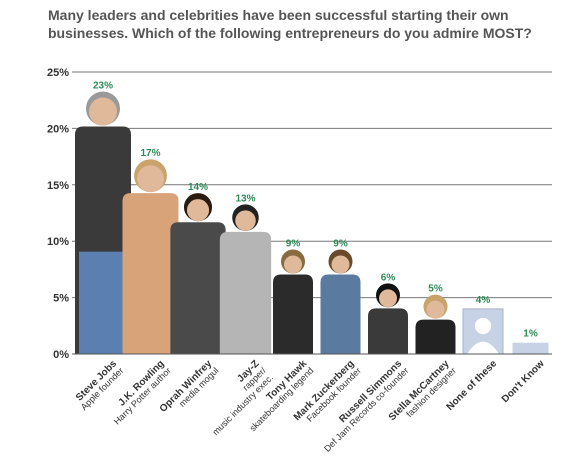 This screenshot has width=574, height=470. Describe the element at coordinates (198, 187) in the screenshot. I see `data-label: 14%` at that location.